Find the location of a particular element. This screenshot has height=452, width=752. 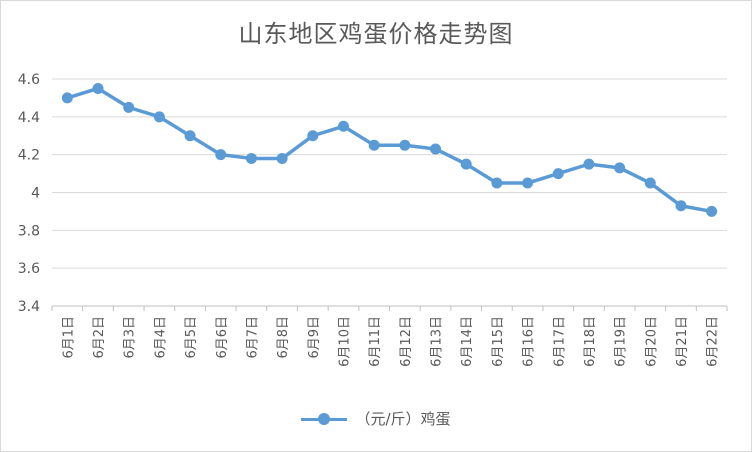

x-tick-label: 6月2日 is located at coordinates (99, 337).